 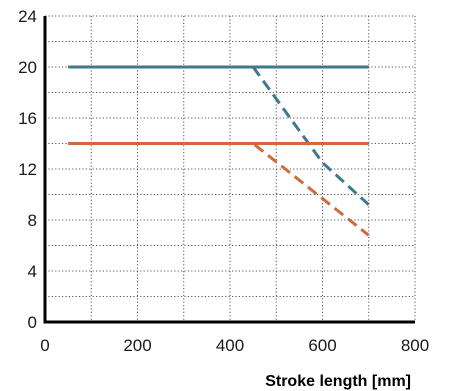 What do you see at coordinates (415, 345) in the screenshot?
I see `x-tick-label: 800` at bounding box center [415, 345].